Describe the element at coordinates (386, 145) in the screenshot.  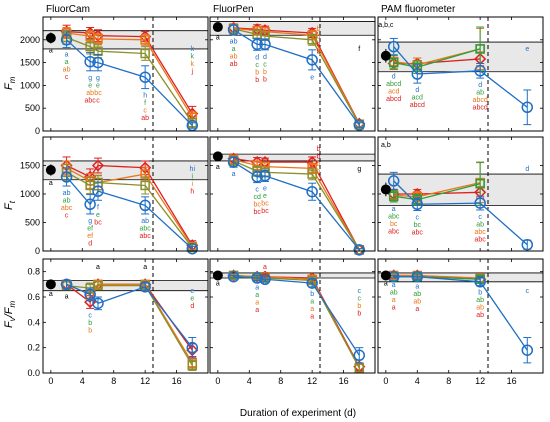
I see `significance-letter: a,b` at that location.